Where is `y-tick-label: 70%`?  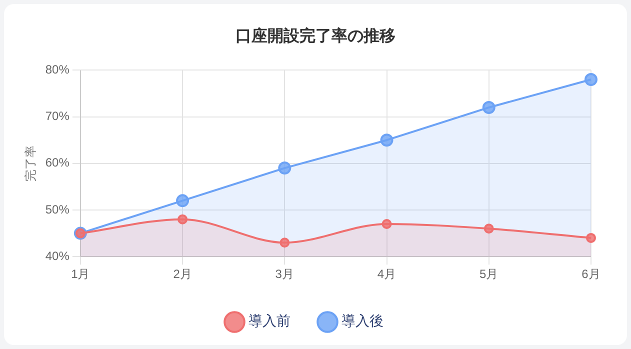
y-tick-label: 70% is located at coordinates (57, 116).